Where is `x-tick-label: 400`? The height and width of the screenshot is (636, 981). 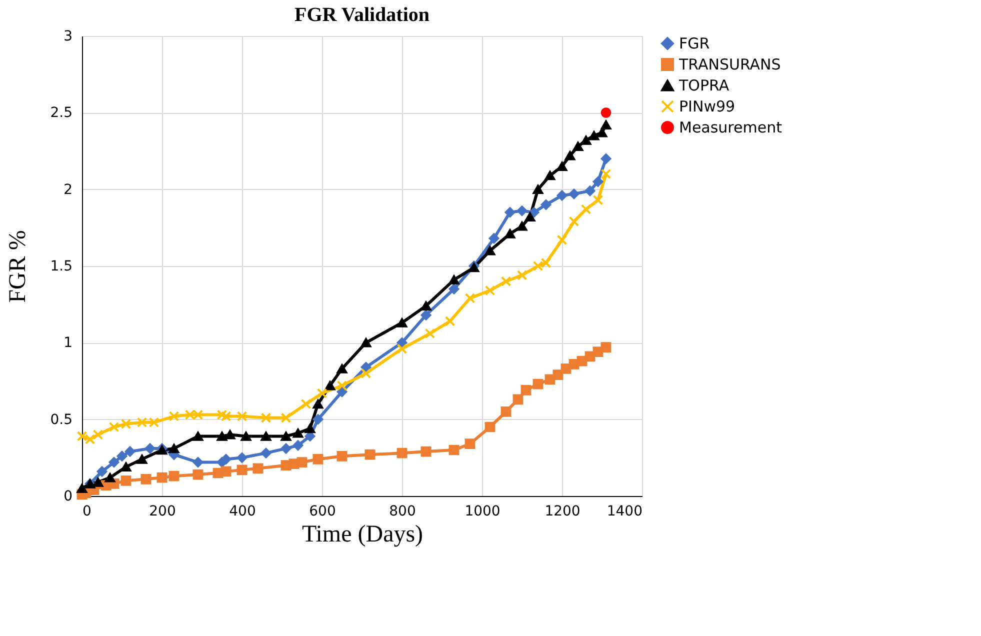 x-tick-label: 400 is located at coordinates (242, 512).